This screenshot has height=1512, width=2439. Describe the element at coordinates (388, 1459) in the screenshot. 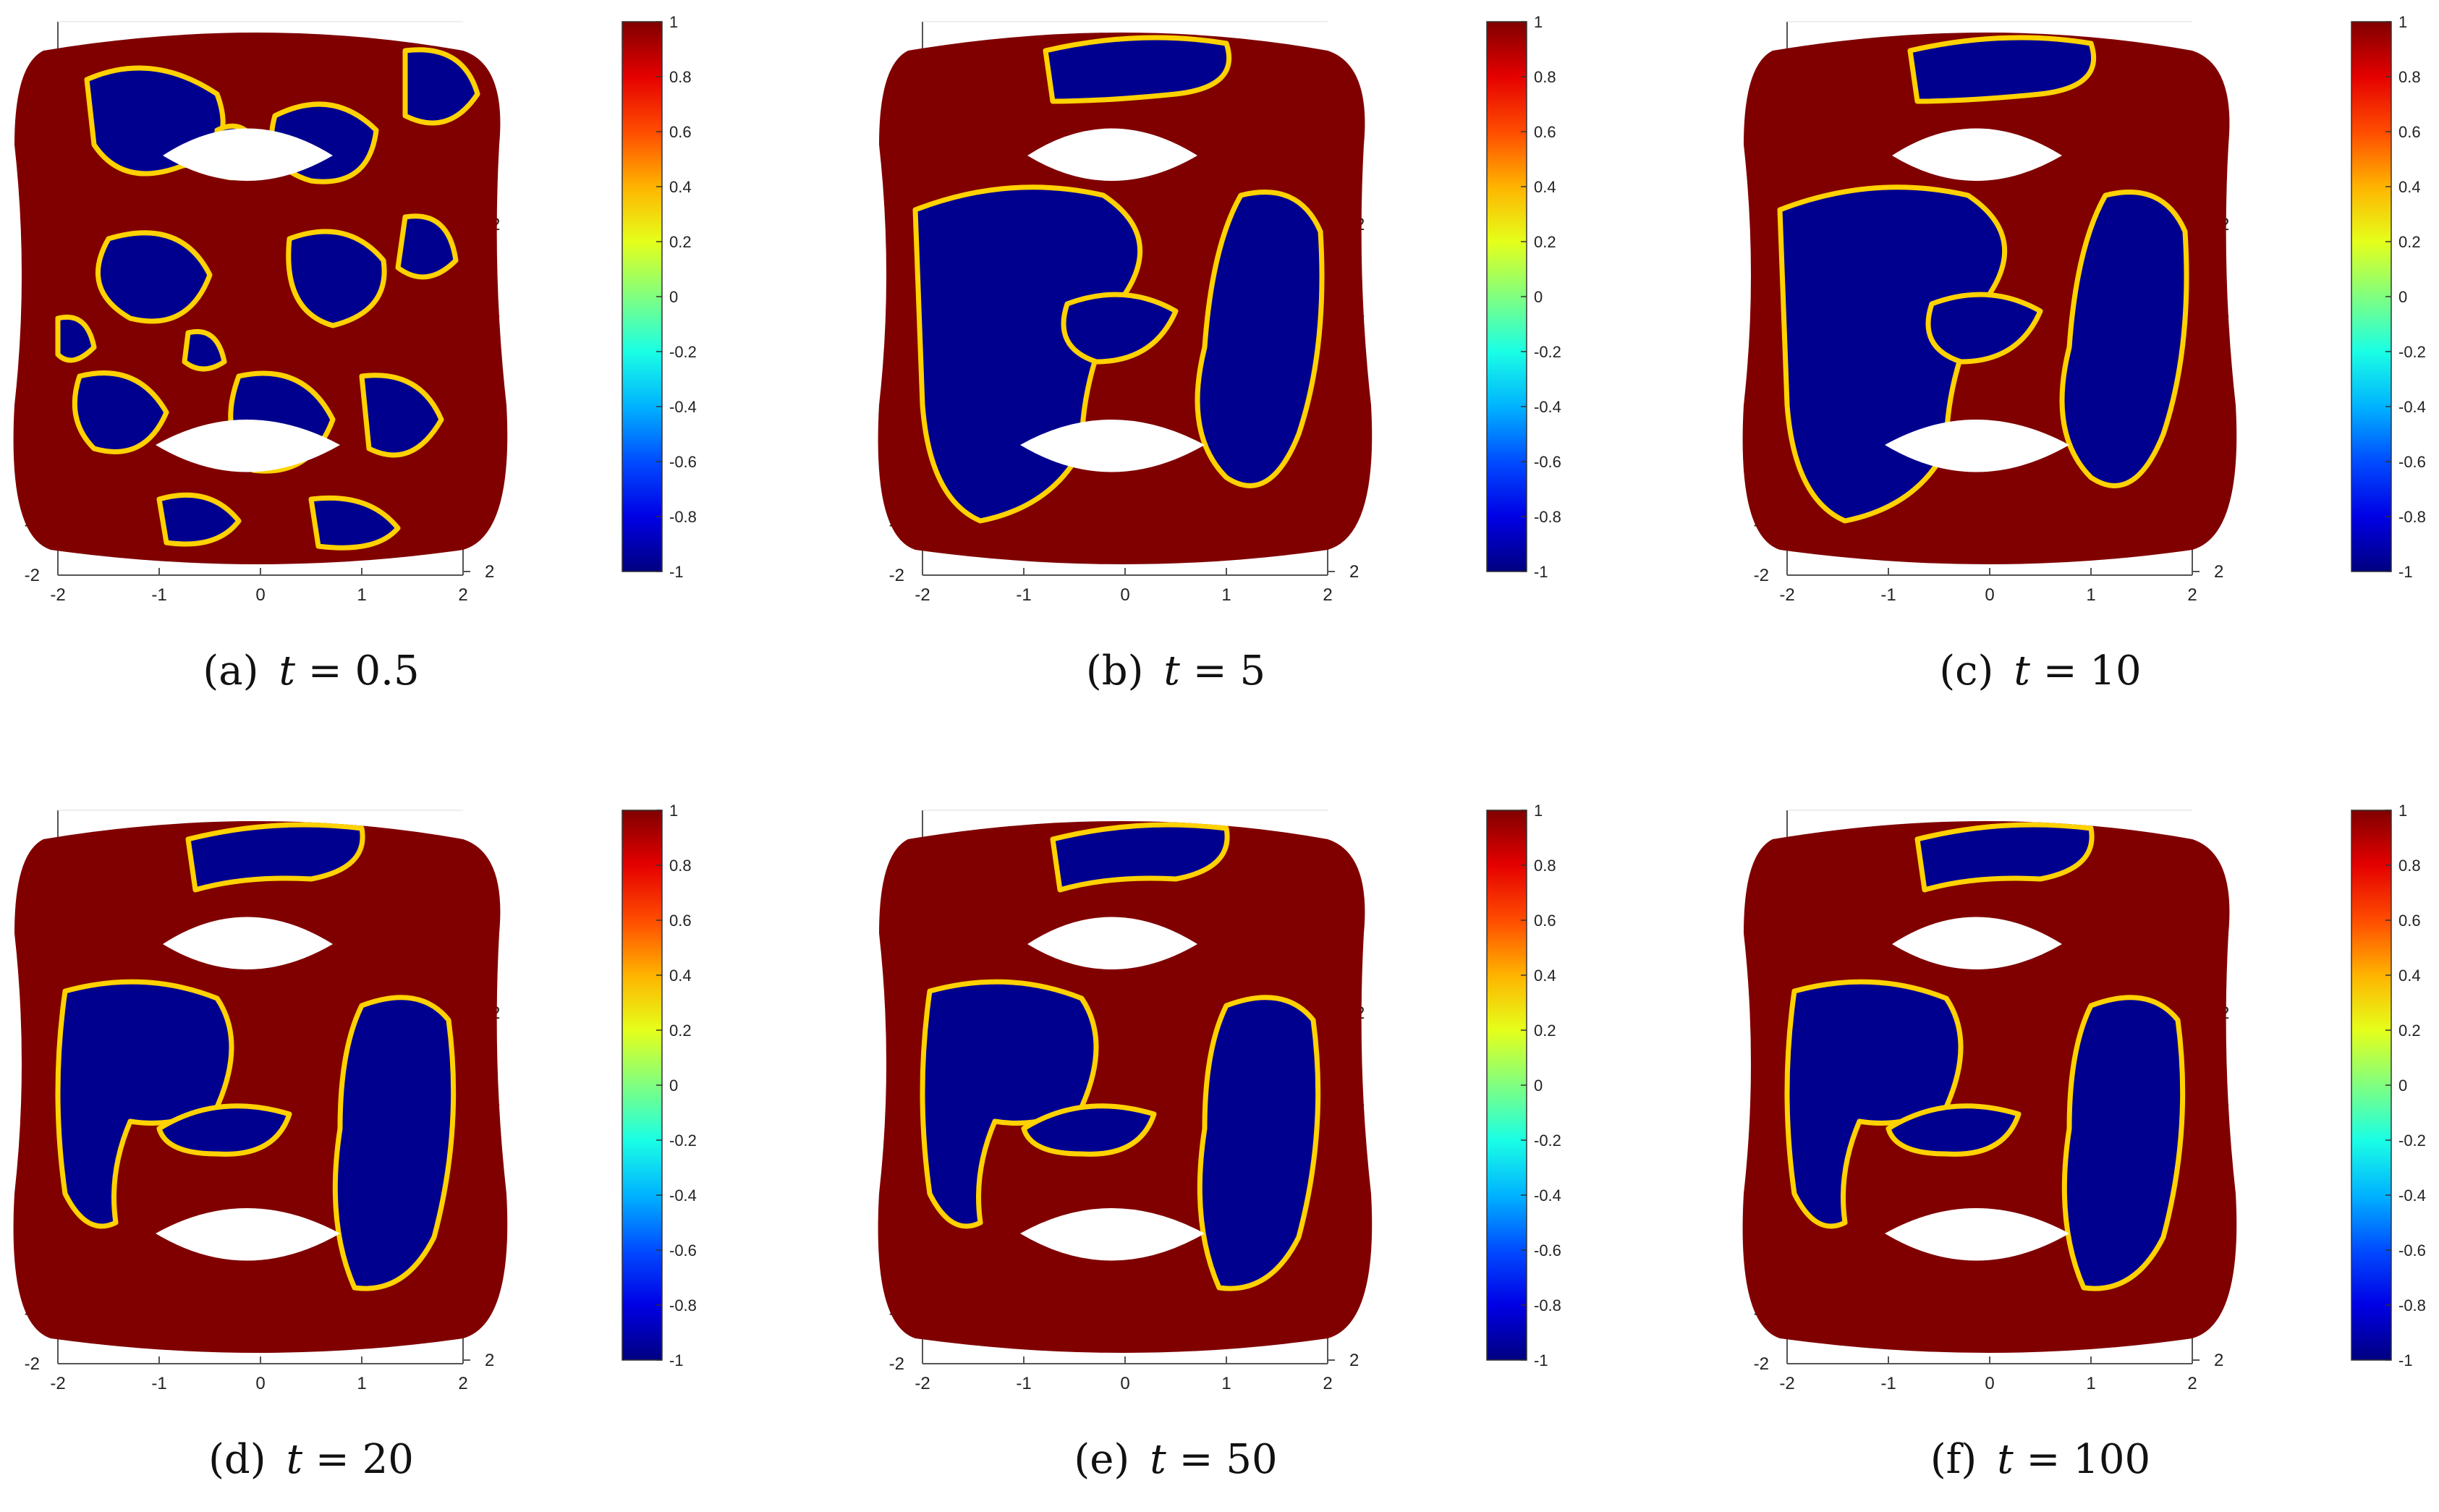

I see `caption-time-value: 20` at that location.